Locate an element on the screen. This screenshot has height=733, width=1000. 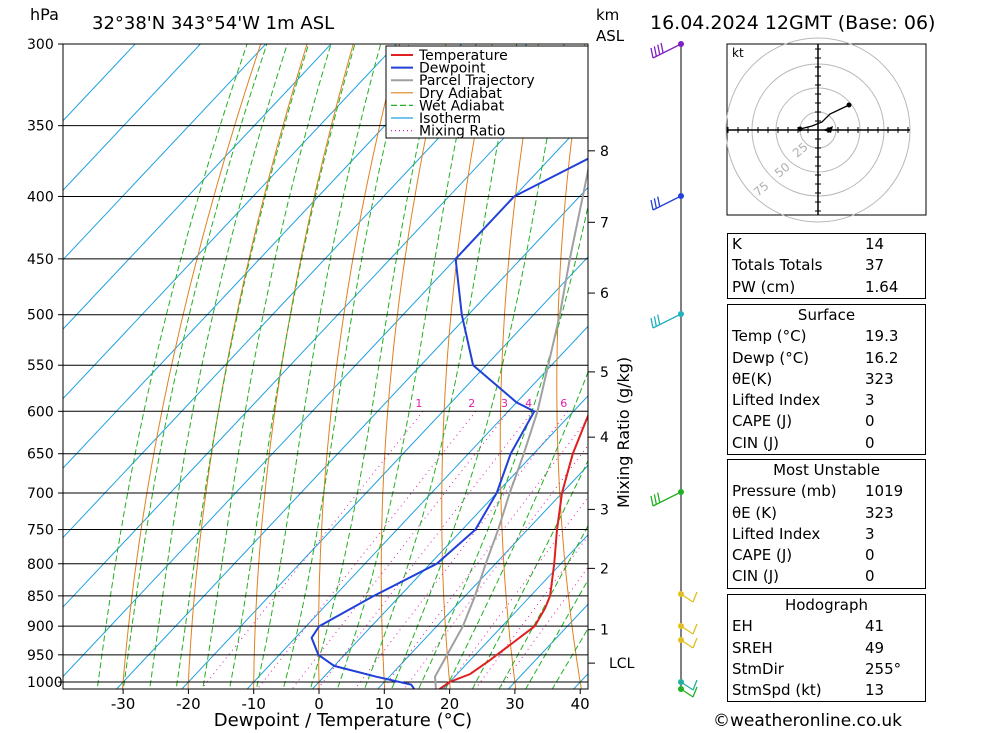
hodograph-trace is located at coordinates (824, 117).